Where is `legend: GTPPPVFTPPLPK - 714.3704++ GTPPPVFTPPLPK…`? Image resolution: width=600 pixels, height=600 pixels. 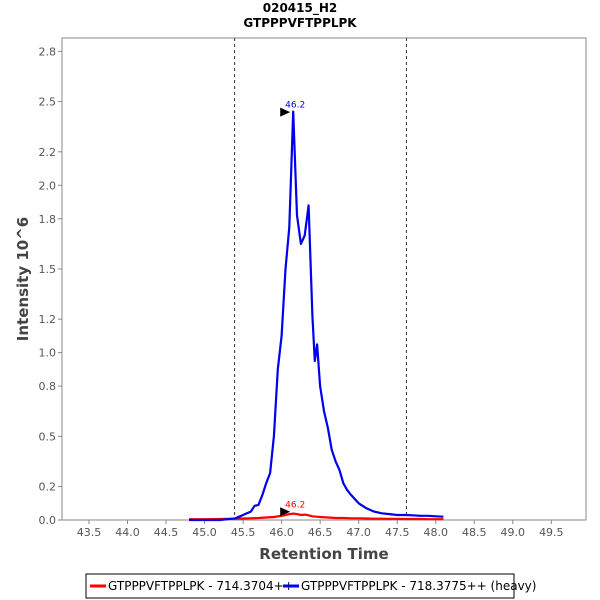
legend: GTPPPVFTPPLPK - 714.3704++ GTPPPVFTPPLPK… is located at coordinates (310, 586).